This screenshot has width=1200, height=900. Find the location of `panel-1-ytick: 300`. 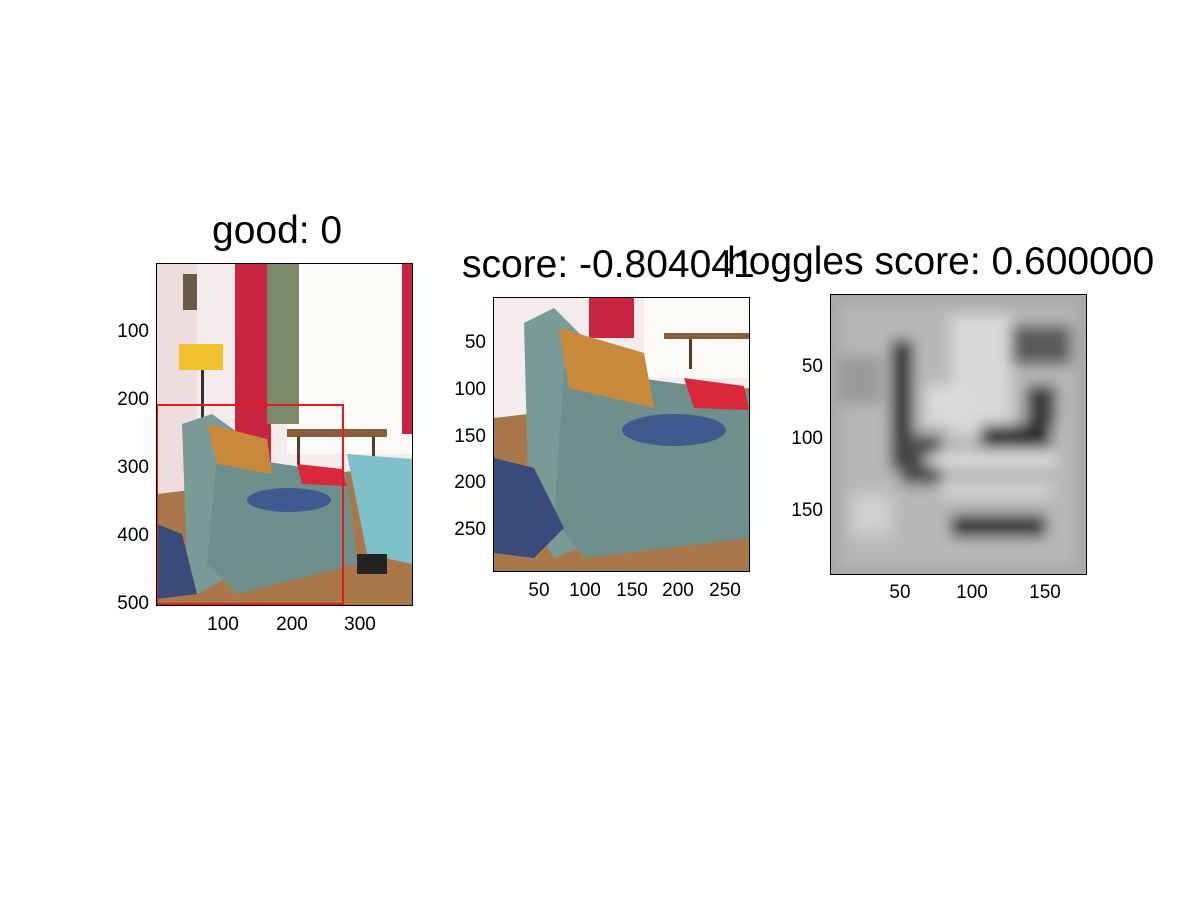

panel-1-ytick: 300 is located at coordinates (133, 467).